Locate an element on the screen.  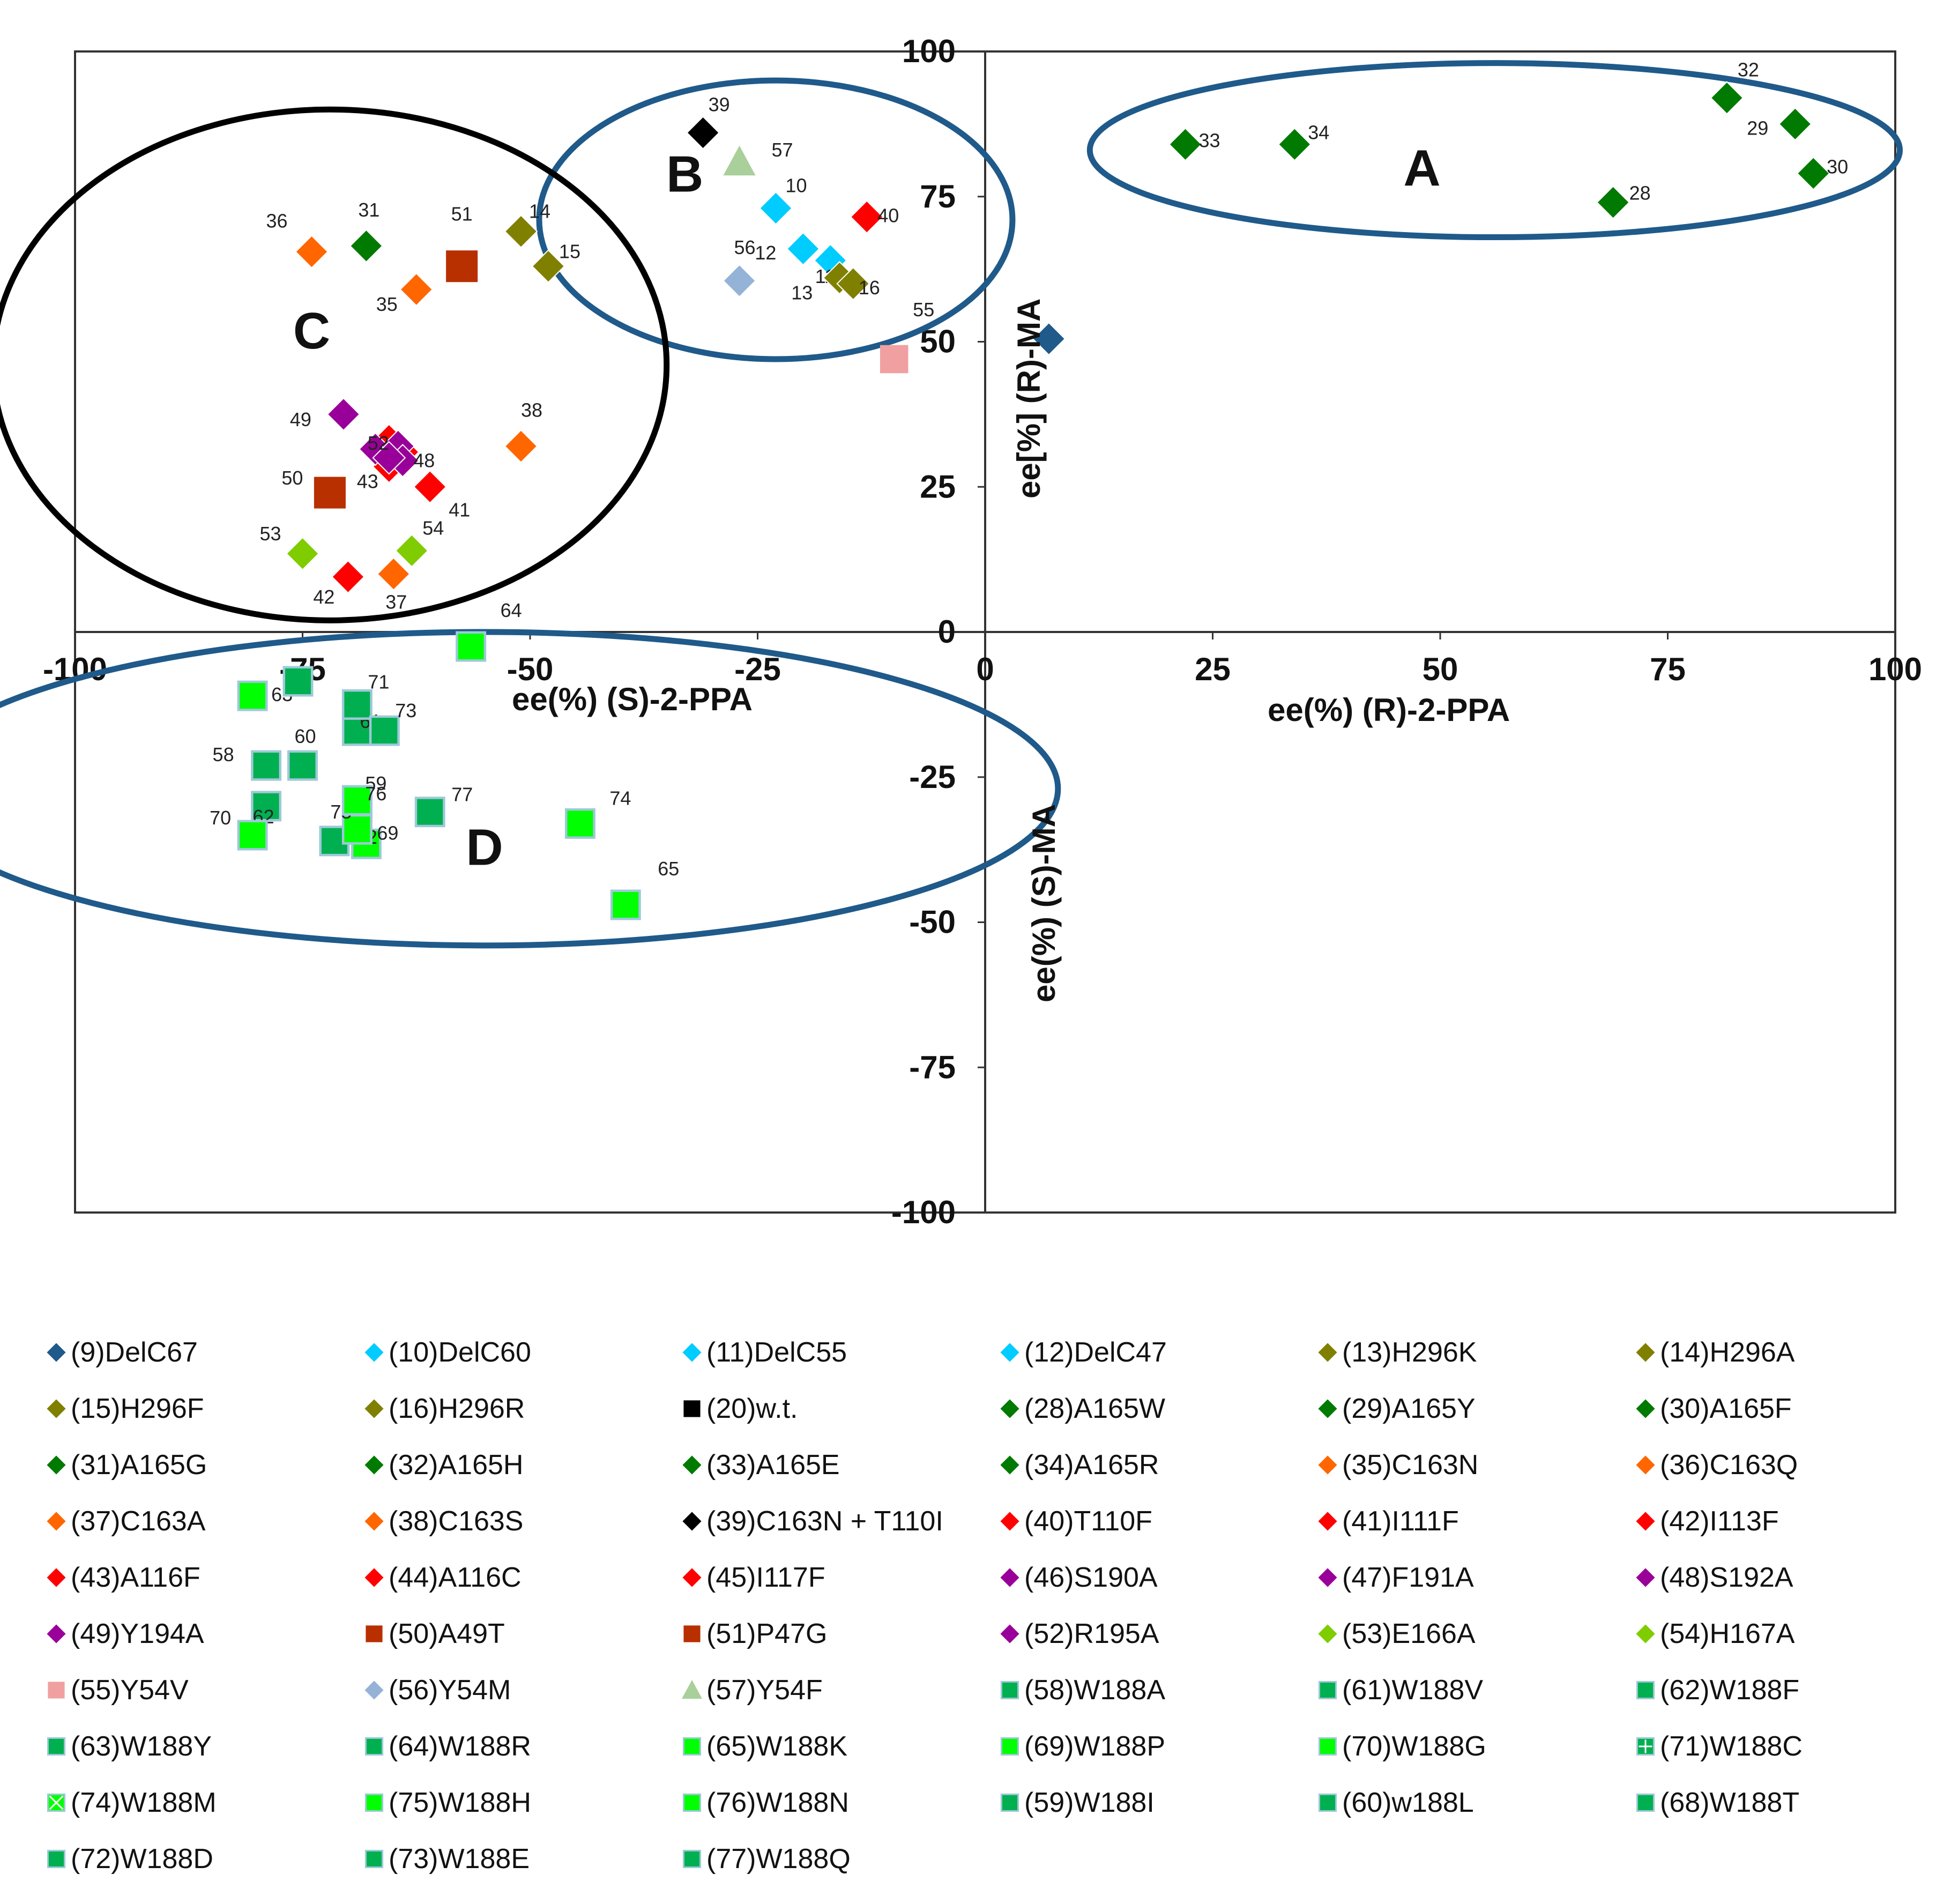
x-tick-label: 50 is located at coordinates (1440, 669).